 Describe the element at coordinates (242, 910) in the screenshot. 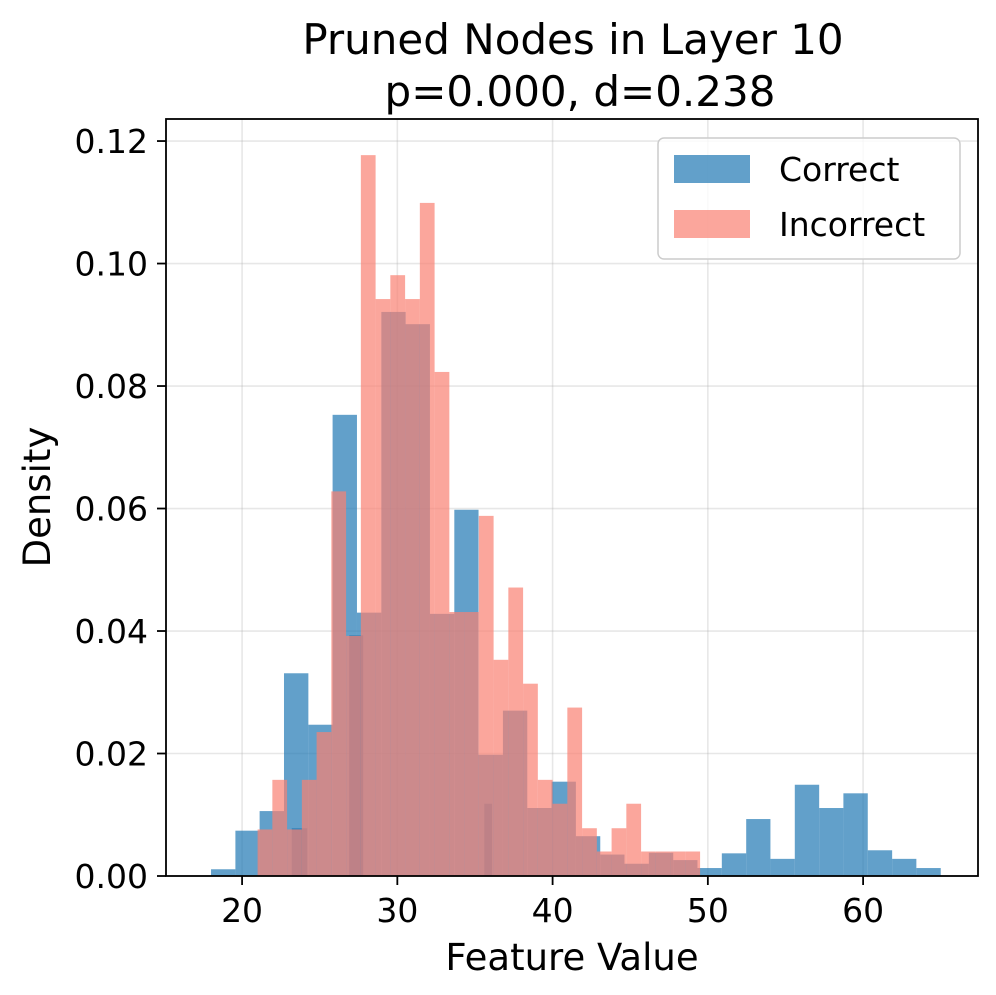

I see `x-tick-label-0: 20` at that location.